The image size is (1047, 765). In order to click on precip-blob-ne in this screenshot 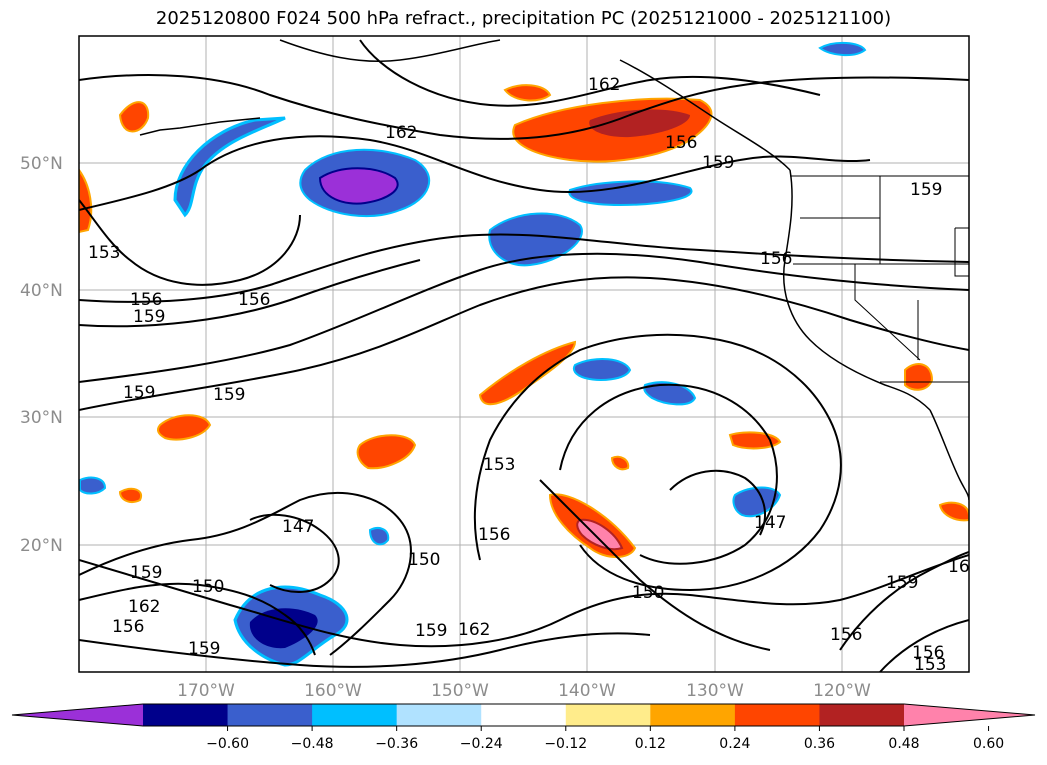, I will do `click(842, 49)`.